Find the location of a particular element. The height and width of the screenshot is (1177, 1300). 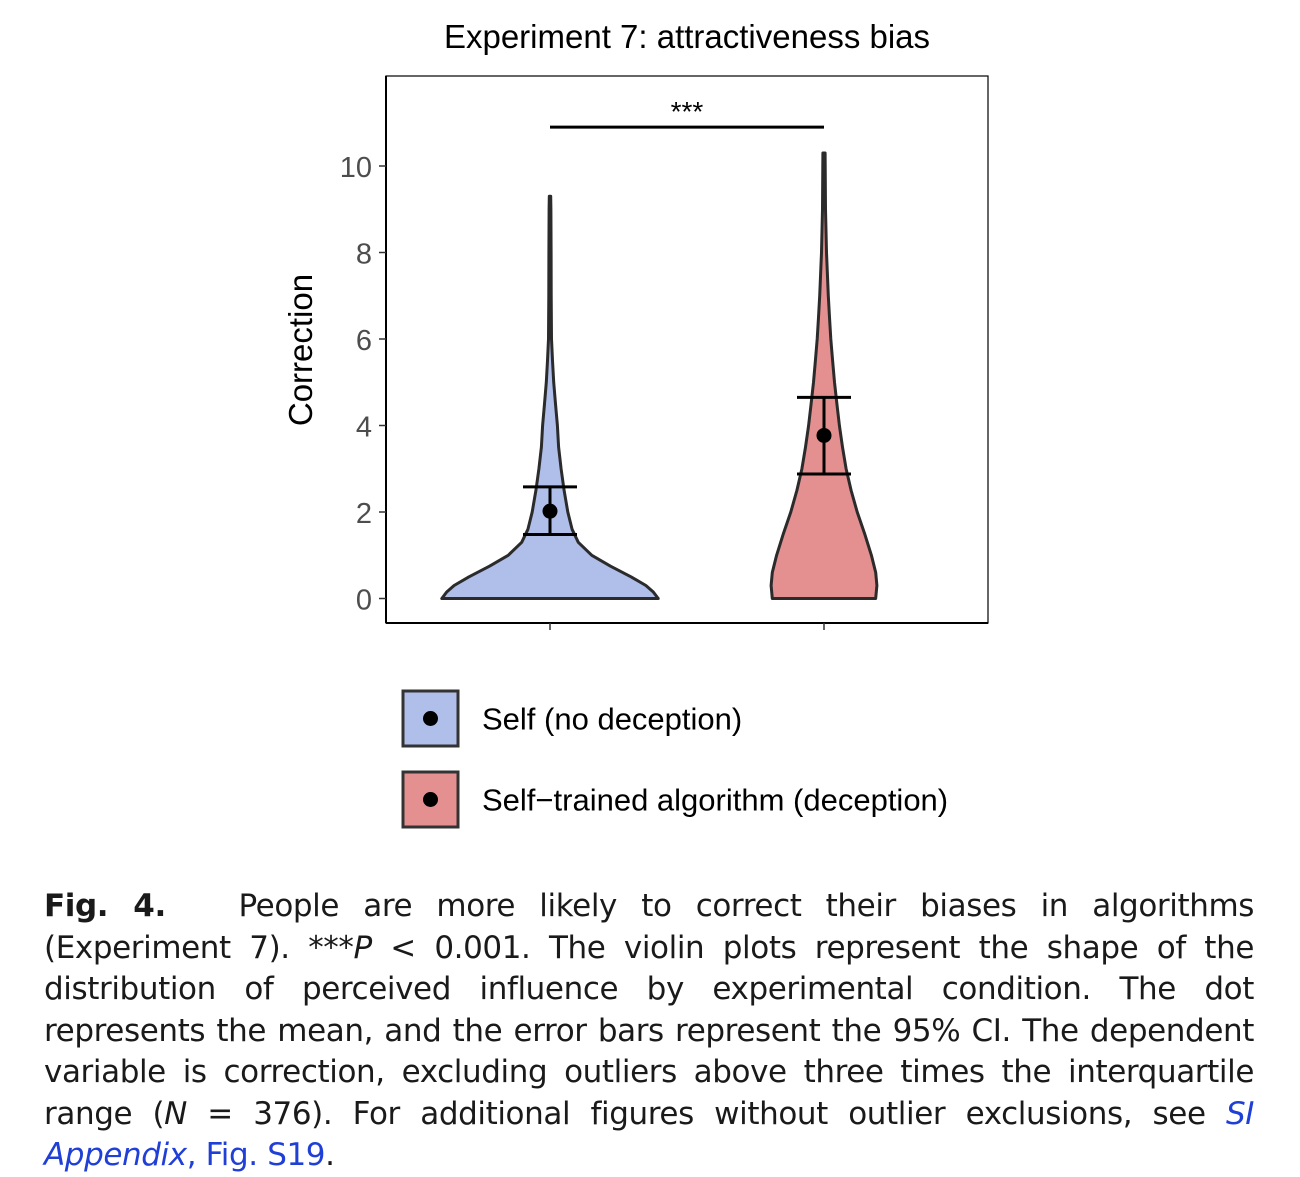

y-tick-label: 0 is located at coordinates (364, 601).